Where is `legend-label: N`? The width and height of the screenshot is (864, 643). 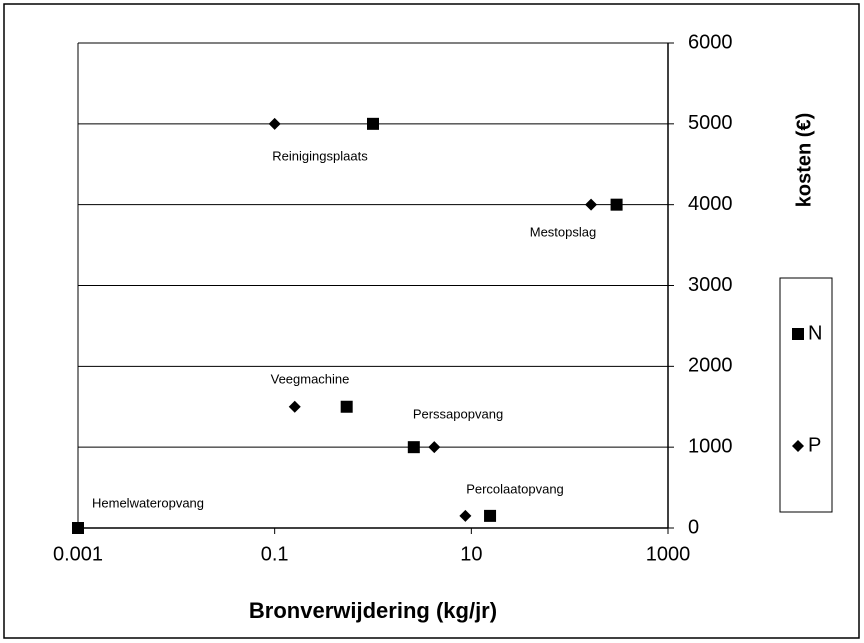 legend-label: N is located at coordinates (815, 333).